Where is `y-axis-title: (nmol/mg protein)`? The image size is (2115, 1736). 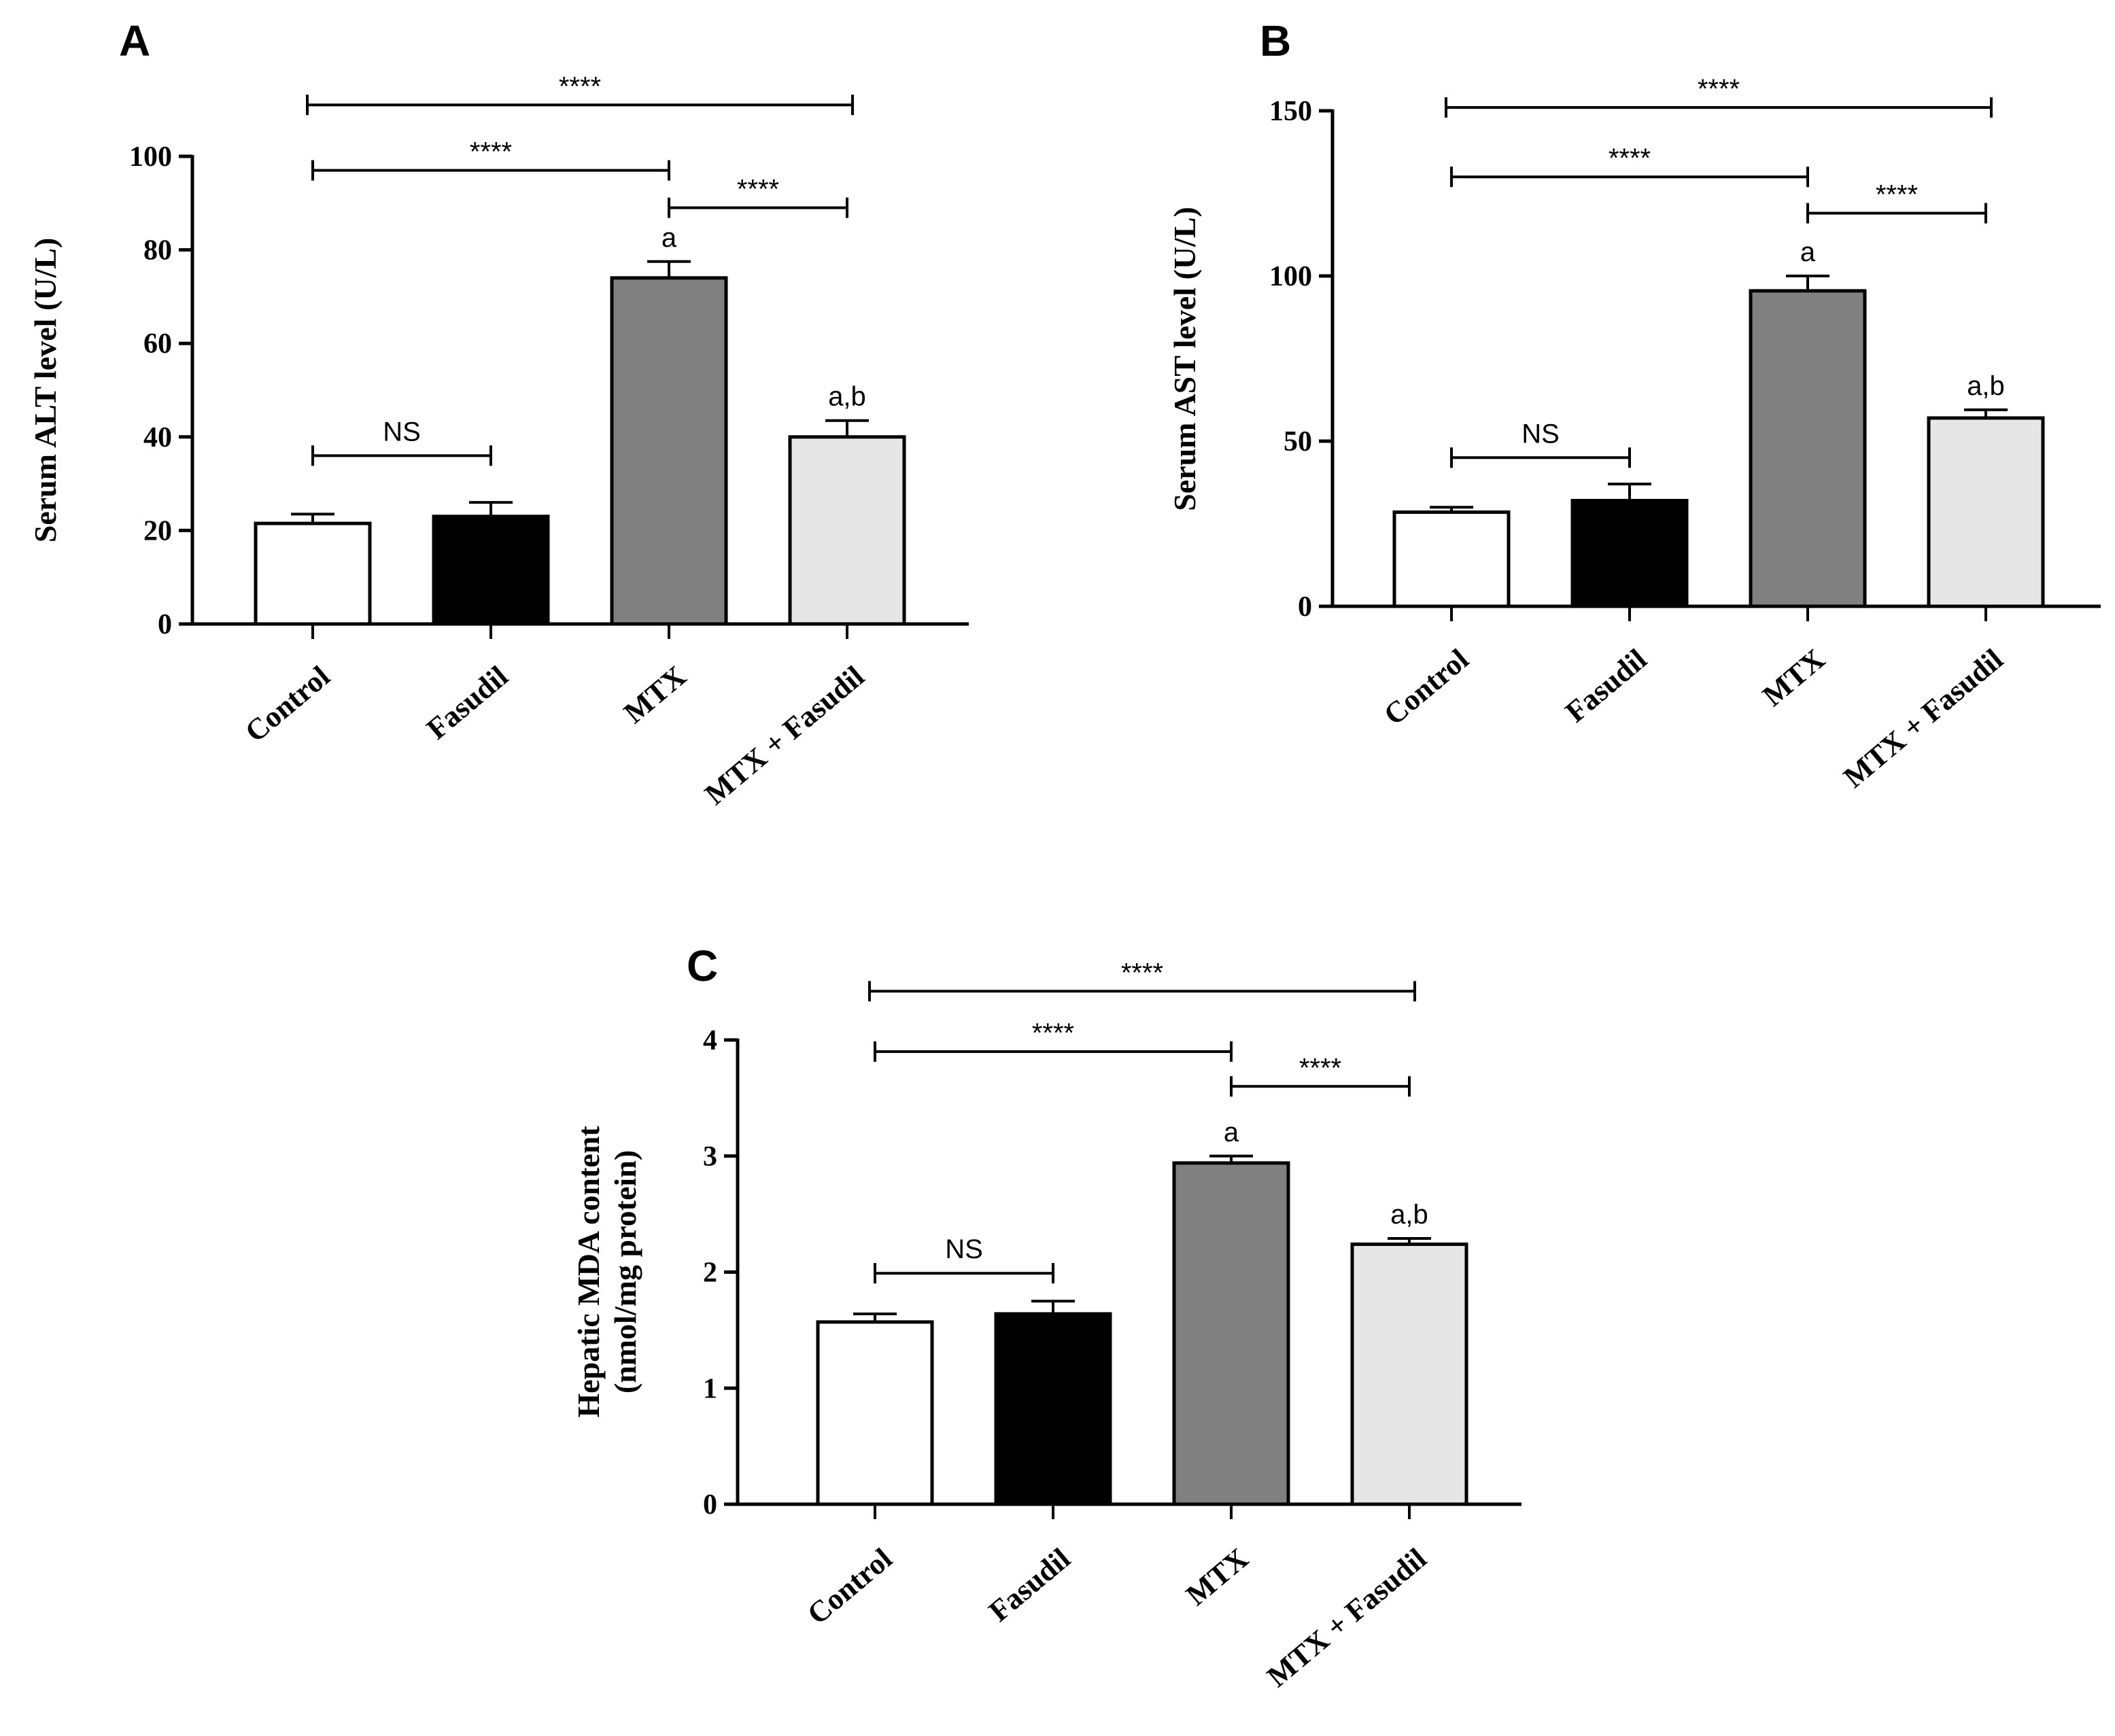
y-axis-title: (nmol/mg protein) is located at coordinates (625, 1271).